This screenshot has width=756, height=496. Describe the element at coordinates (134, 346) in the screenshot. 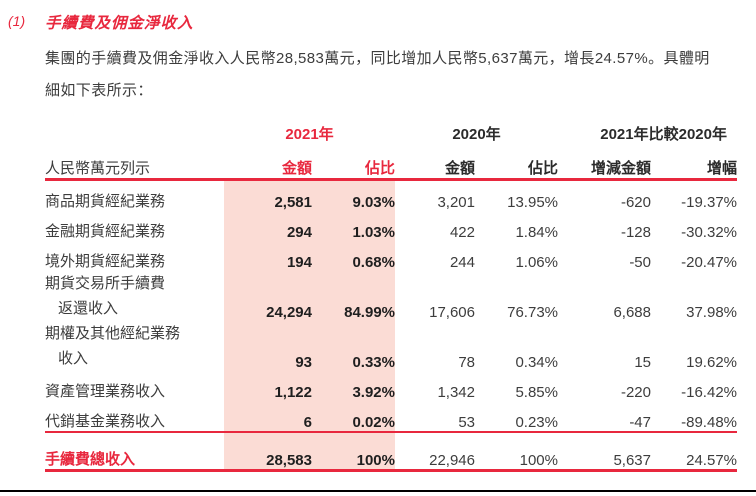

I see `row-label: 期權及其他經紀業務 收入` at that location.